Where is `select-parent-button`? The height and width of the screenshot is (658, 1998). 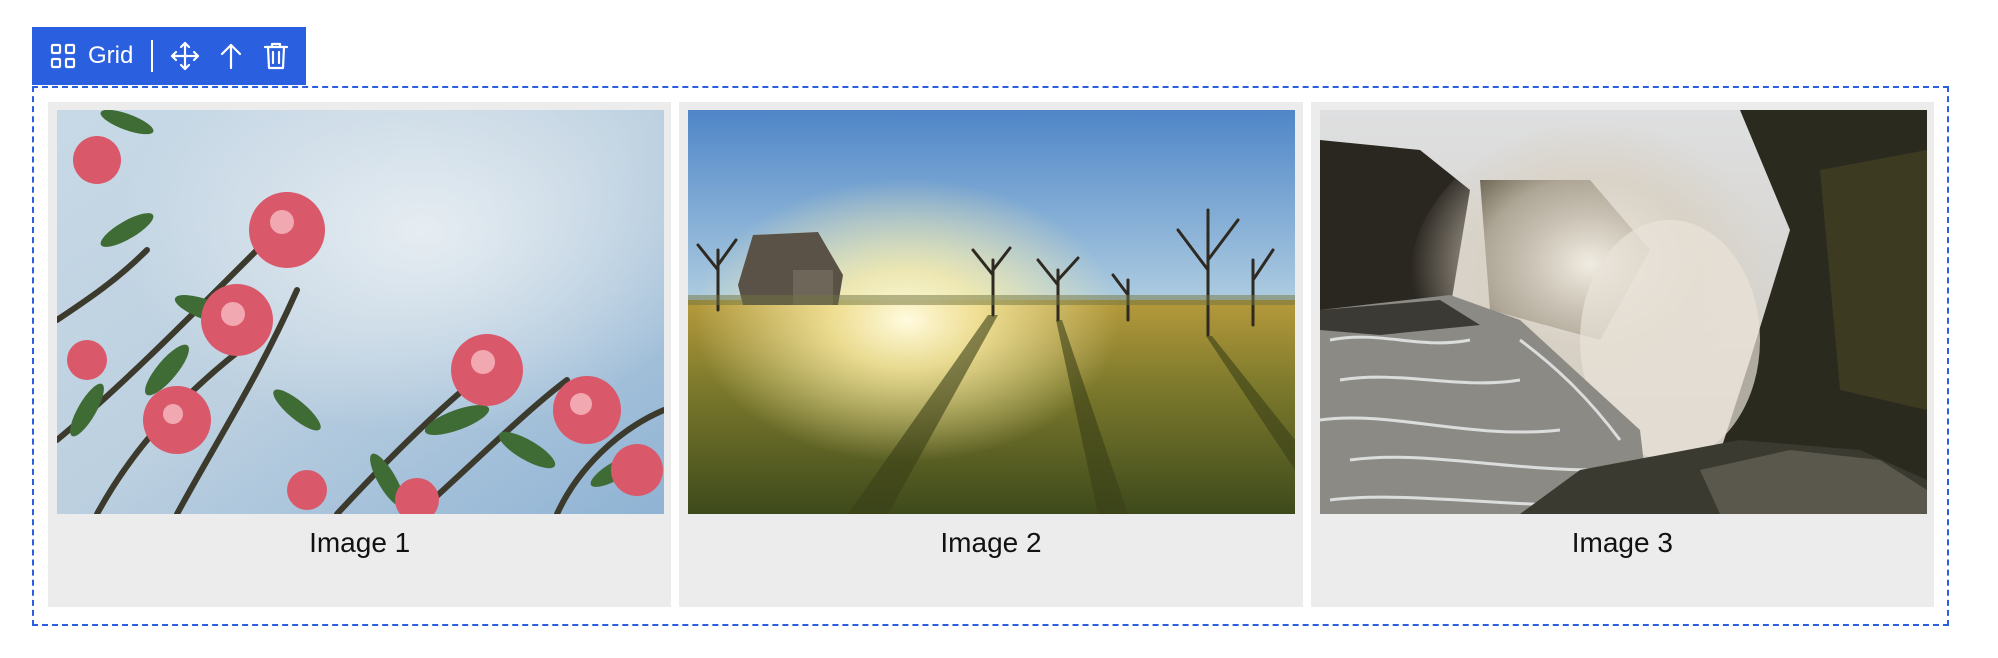 select-parent-button is located at coordinates (231, 56).